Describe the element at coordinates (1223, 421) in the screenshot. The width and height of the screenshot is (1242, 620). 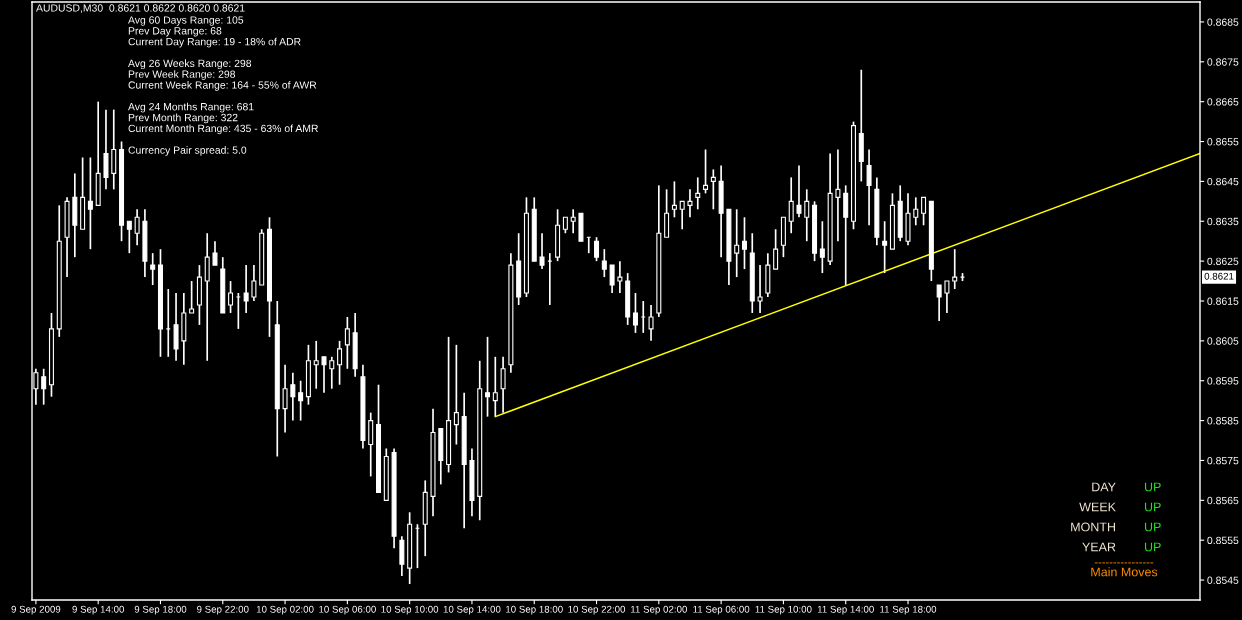
I see `y-tick-label: 0.8585` at that location.